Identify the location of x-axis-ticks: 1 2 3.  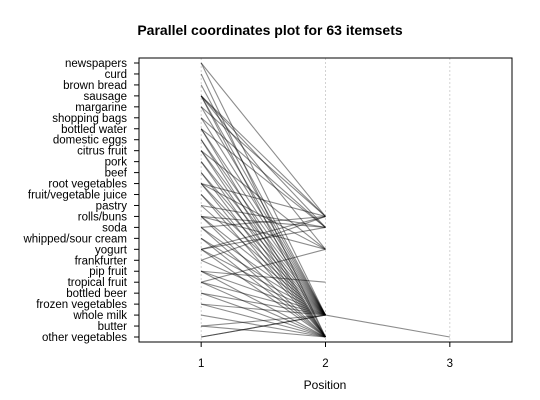
(325, 356).